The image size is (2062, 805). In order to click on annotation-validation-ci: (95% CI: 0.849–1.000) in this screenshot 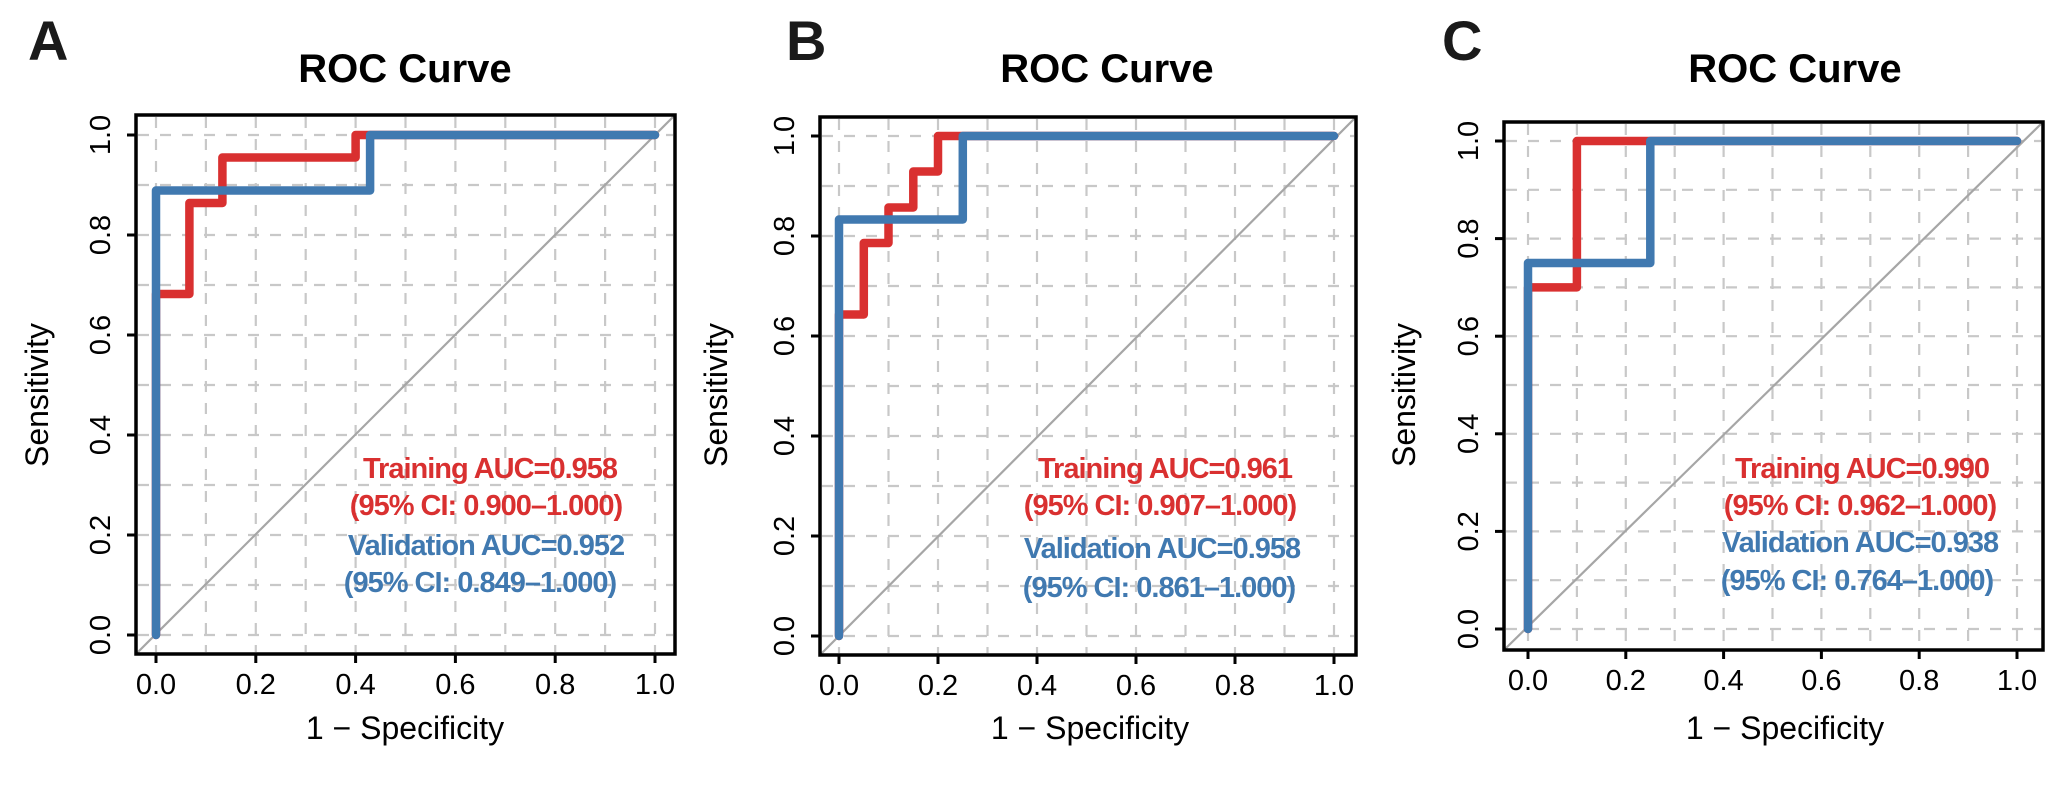, I will do `click(480, 583)`.